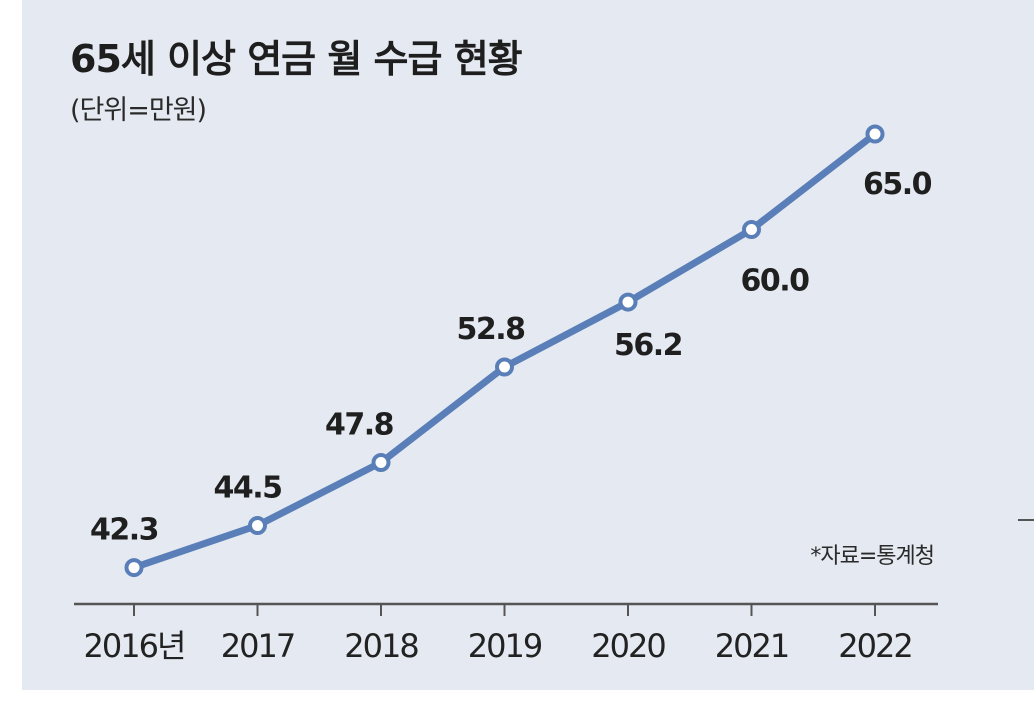 The width and height of the screenshot is (1034, 707). Describe the element at coordinates (134, 646) in the screenshot. I see `x-tick-label: 2016년` at that location.